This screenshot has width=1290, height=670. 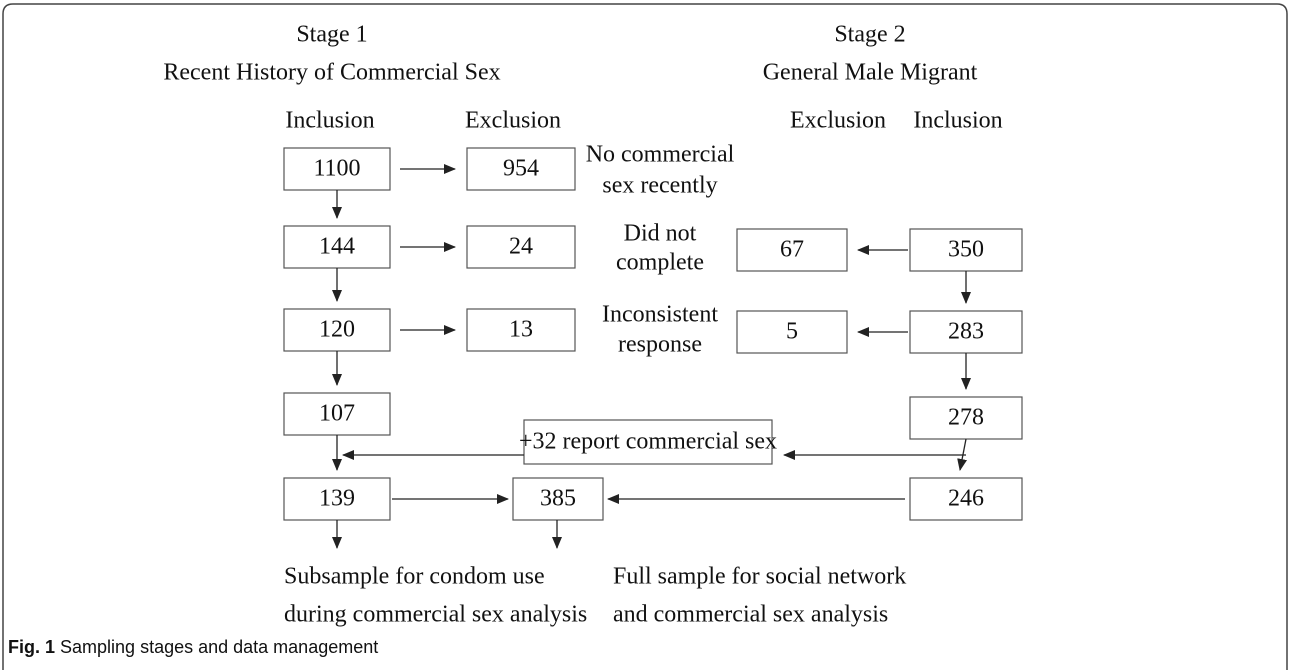 What do you see at coordinates (336, 169) in the screenshot?
I see `box-label: 1100` at bounding box center [336, 169].